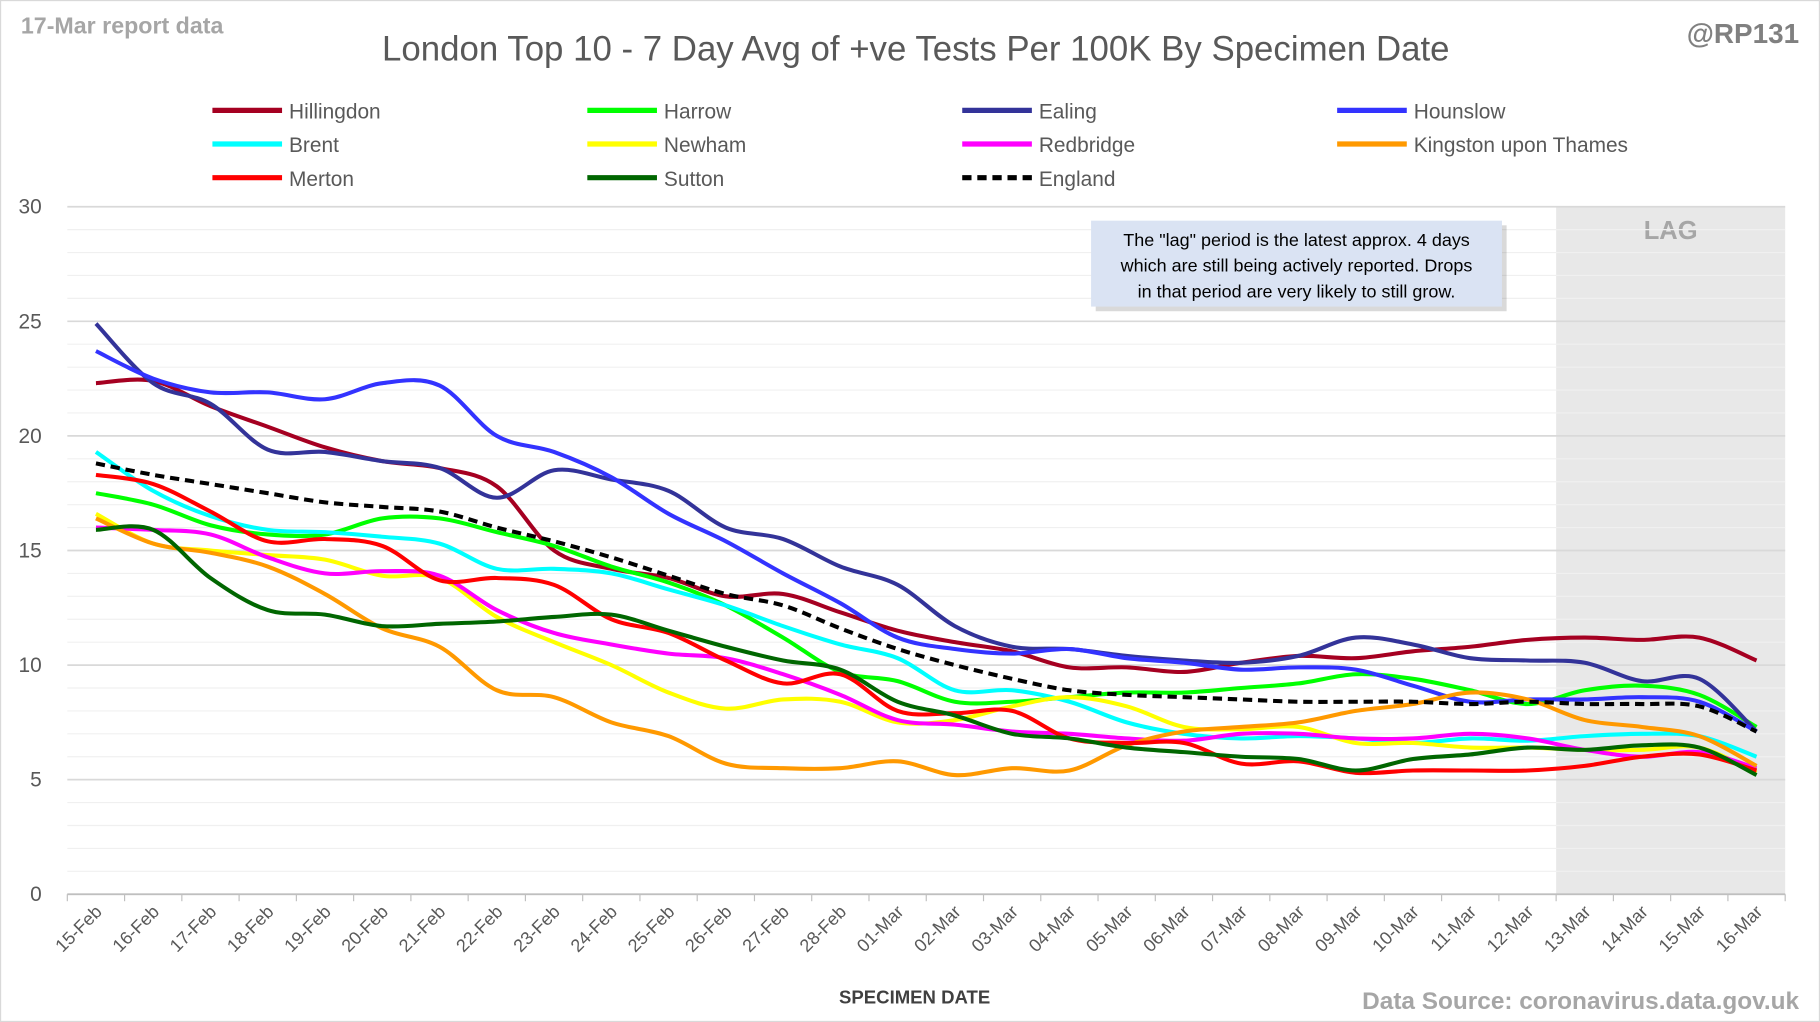  I want to click on y-tick-label: 0, so click(36, 894).